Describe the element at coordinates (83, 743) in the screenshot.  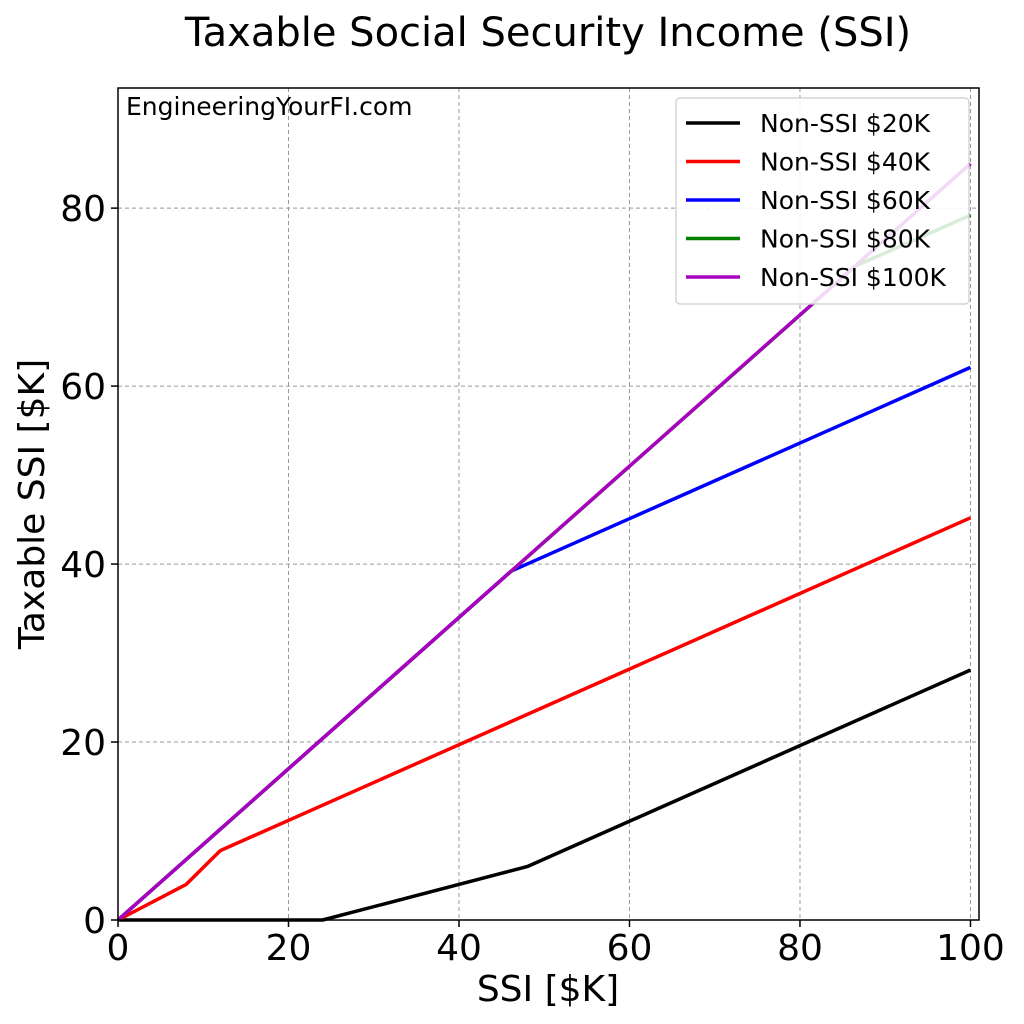
I see `y-tick-label: 20` at that location.